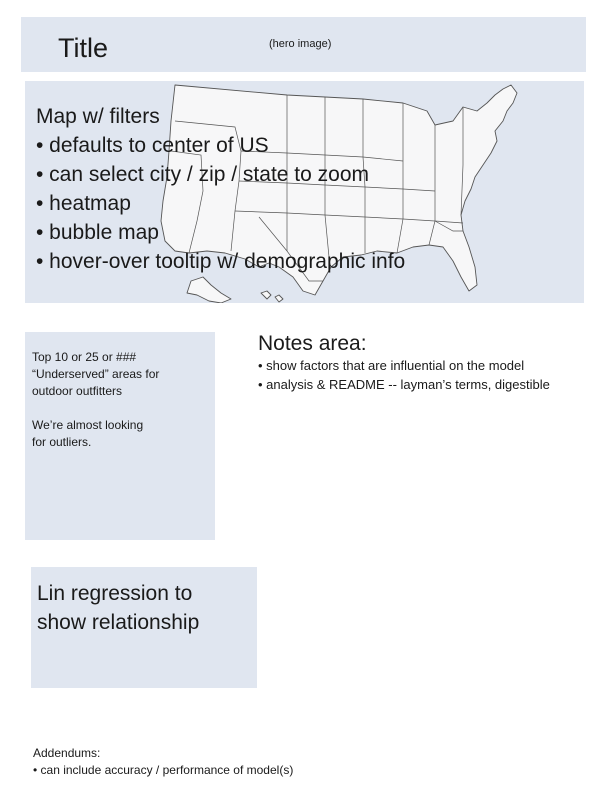 Image resolution: width=612 pixels, height=792 pixels. I want to click on map-bullet: • hover-over tooltip w/ demographic info, so click(221, 261).